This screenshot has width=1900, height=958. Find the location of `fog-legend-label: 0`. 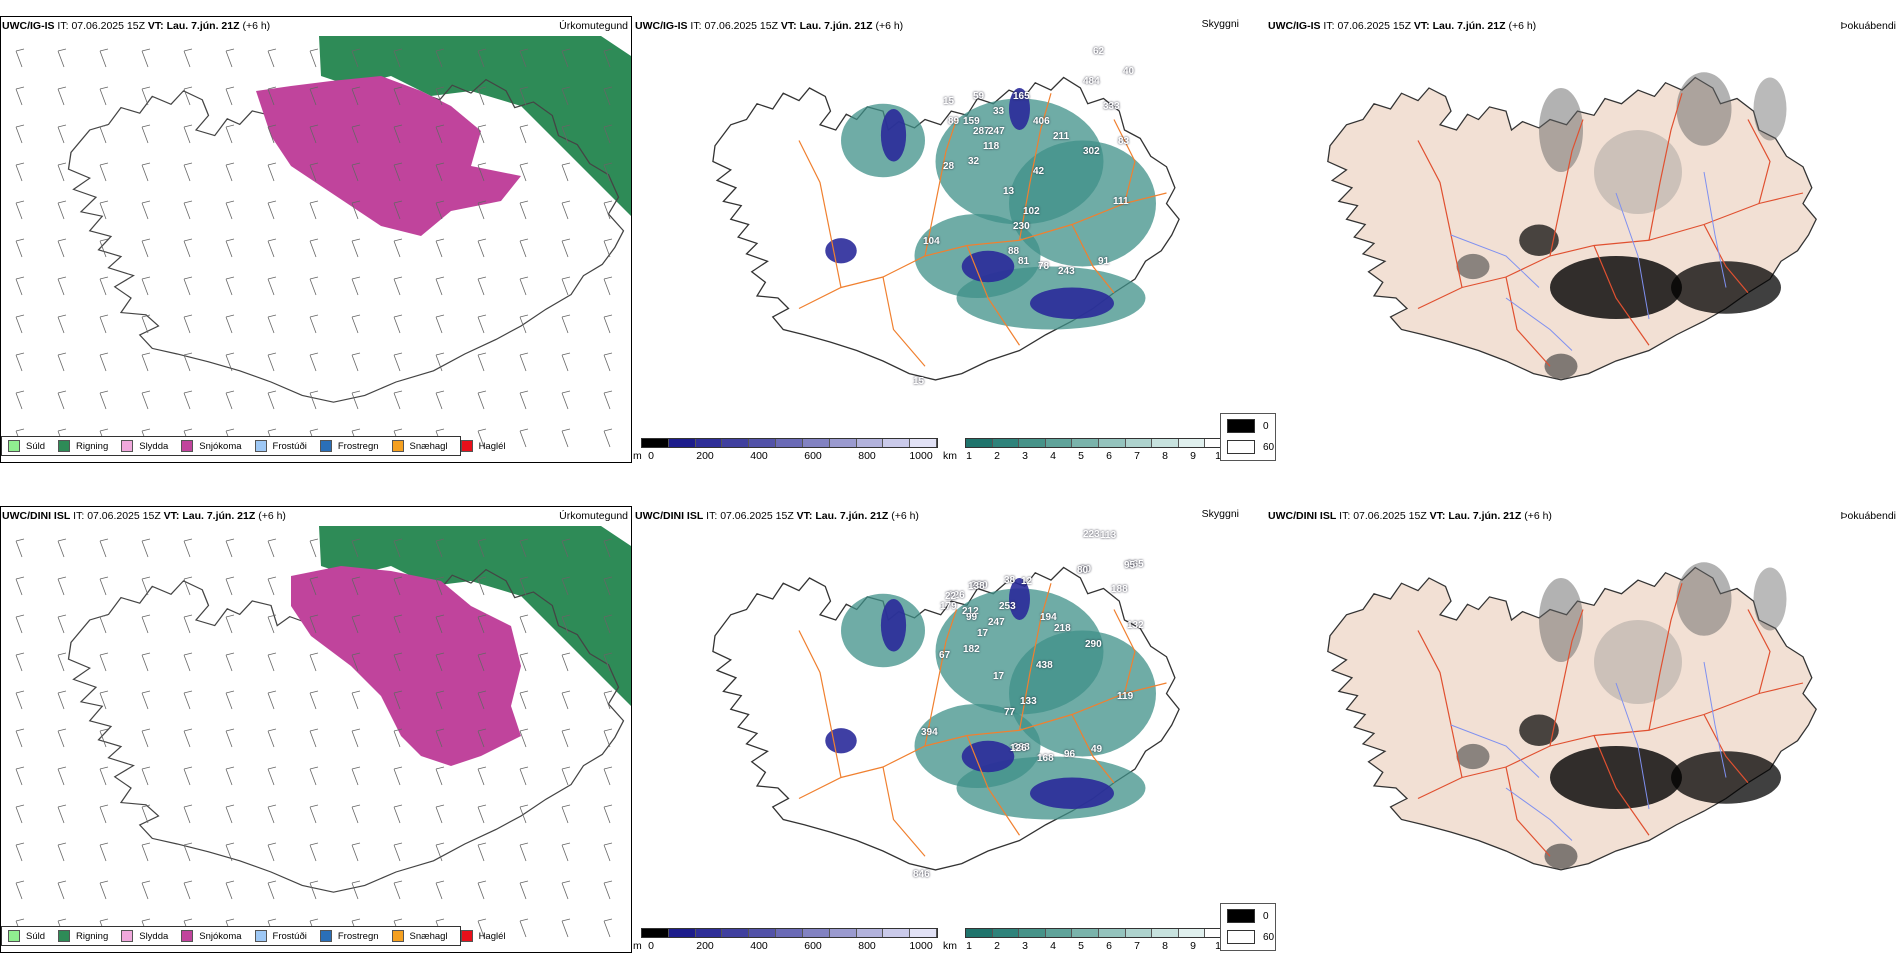

fog-legend-label: 0 is located at coordinates (1266, 426).